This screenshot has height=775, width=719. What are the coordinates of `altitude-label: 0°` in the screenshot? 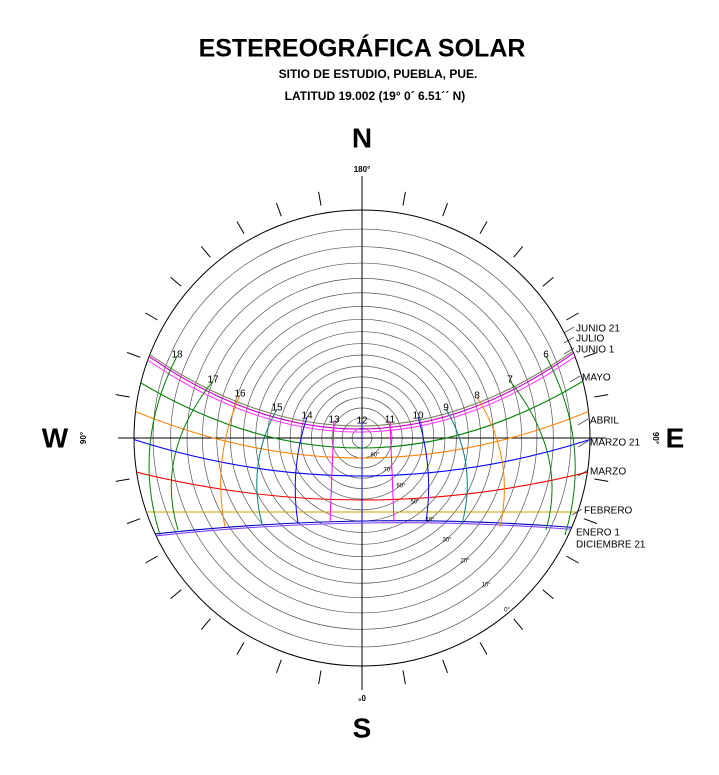 It's located at (507, 611).